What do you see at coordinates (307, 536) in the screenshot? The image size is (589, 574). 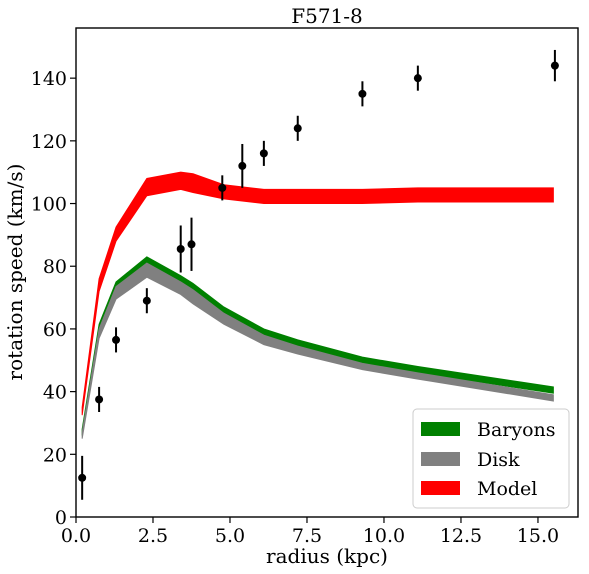 I see `x-tick-label: 7.5` at bounding box center [307, 536].